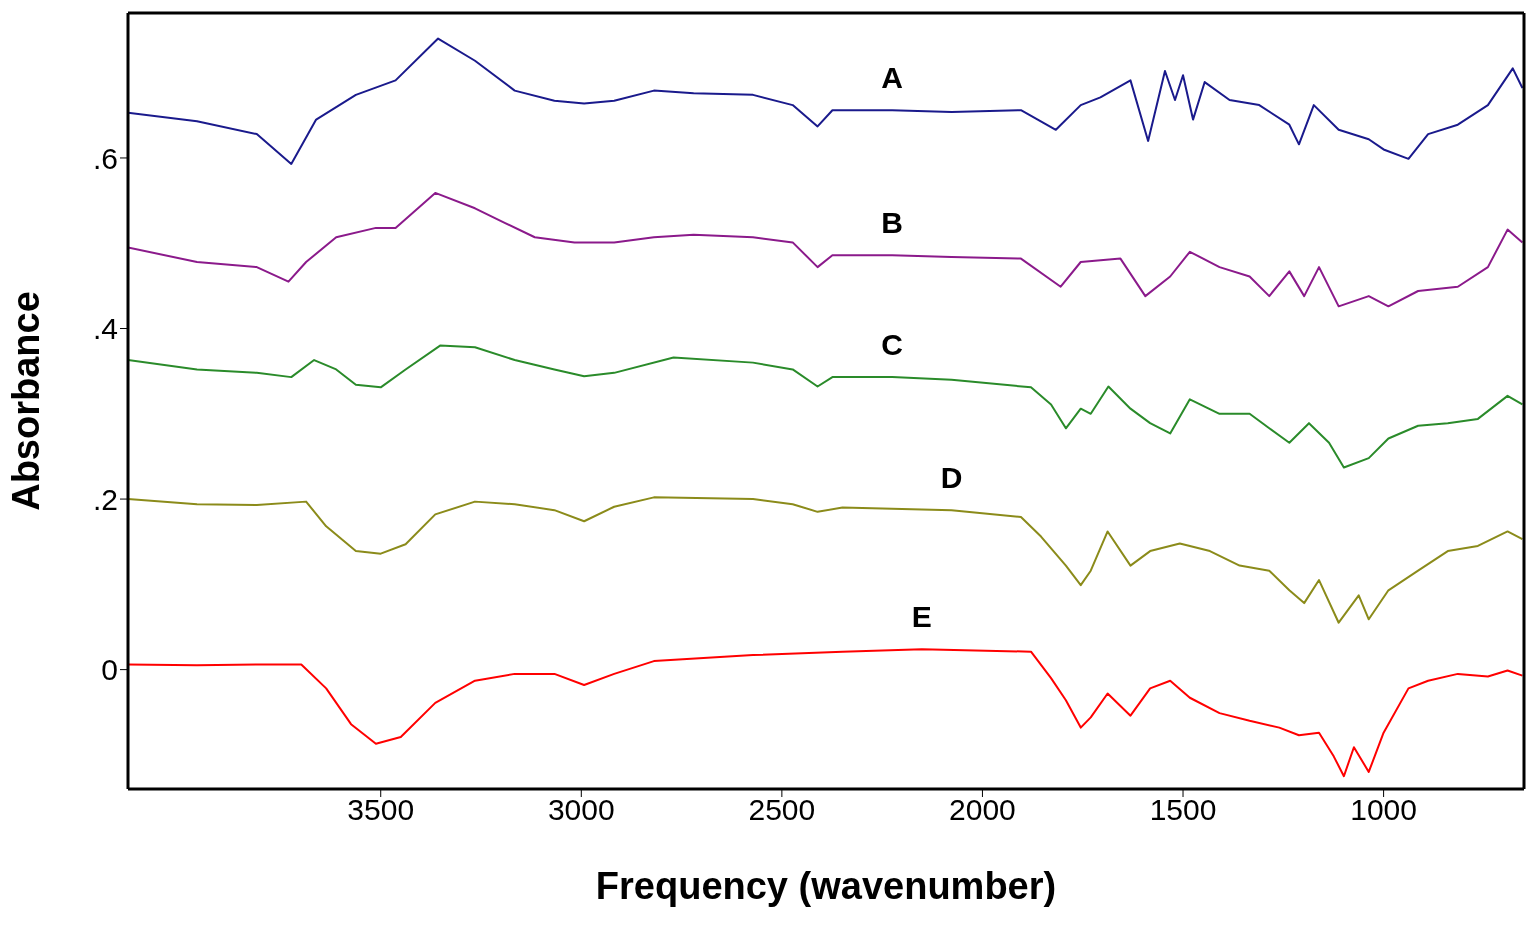 The image size is (1535, 929). I want to click on x-axis-title: Frequency (wavenumber), so click(826, 886).